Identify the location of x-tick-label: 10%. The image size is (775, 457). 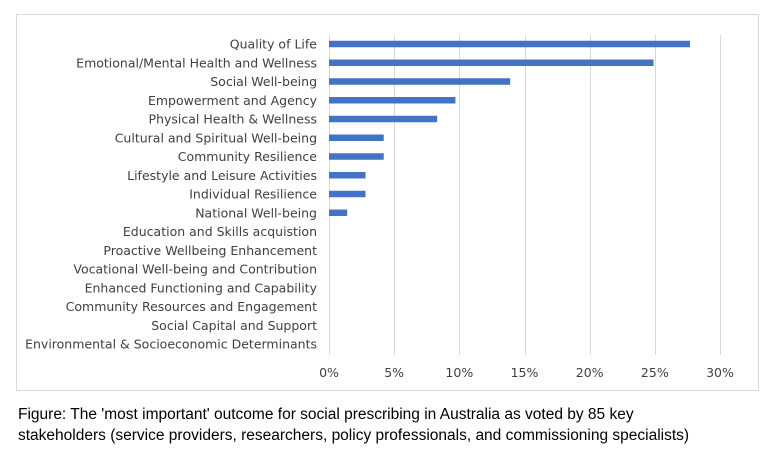
(459, 372).